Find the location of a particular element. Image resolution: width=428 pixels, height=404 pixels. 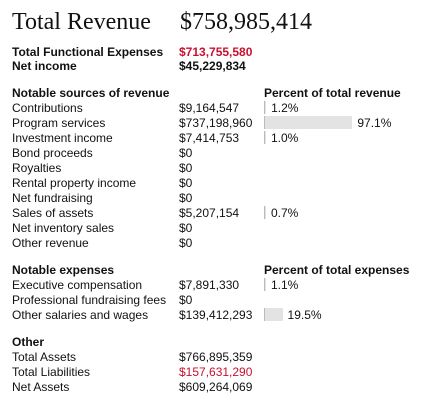

summary-value: $713,755,580 is located at coordinates (216, 52).